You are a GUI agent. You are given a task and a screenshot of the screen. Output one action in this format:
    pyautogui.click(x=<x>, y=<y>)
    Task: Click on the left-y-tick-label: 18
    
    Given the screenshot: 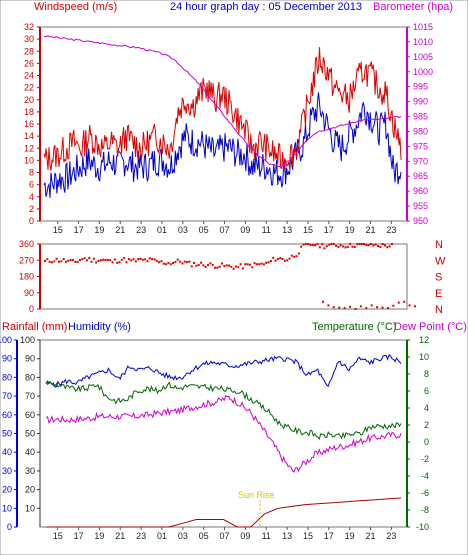 What is the action you would take?
    pyautogui.click(x=29, y=112)
    